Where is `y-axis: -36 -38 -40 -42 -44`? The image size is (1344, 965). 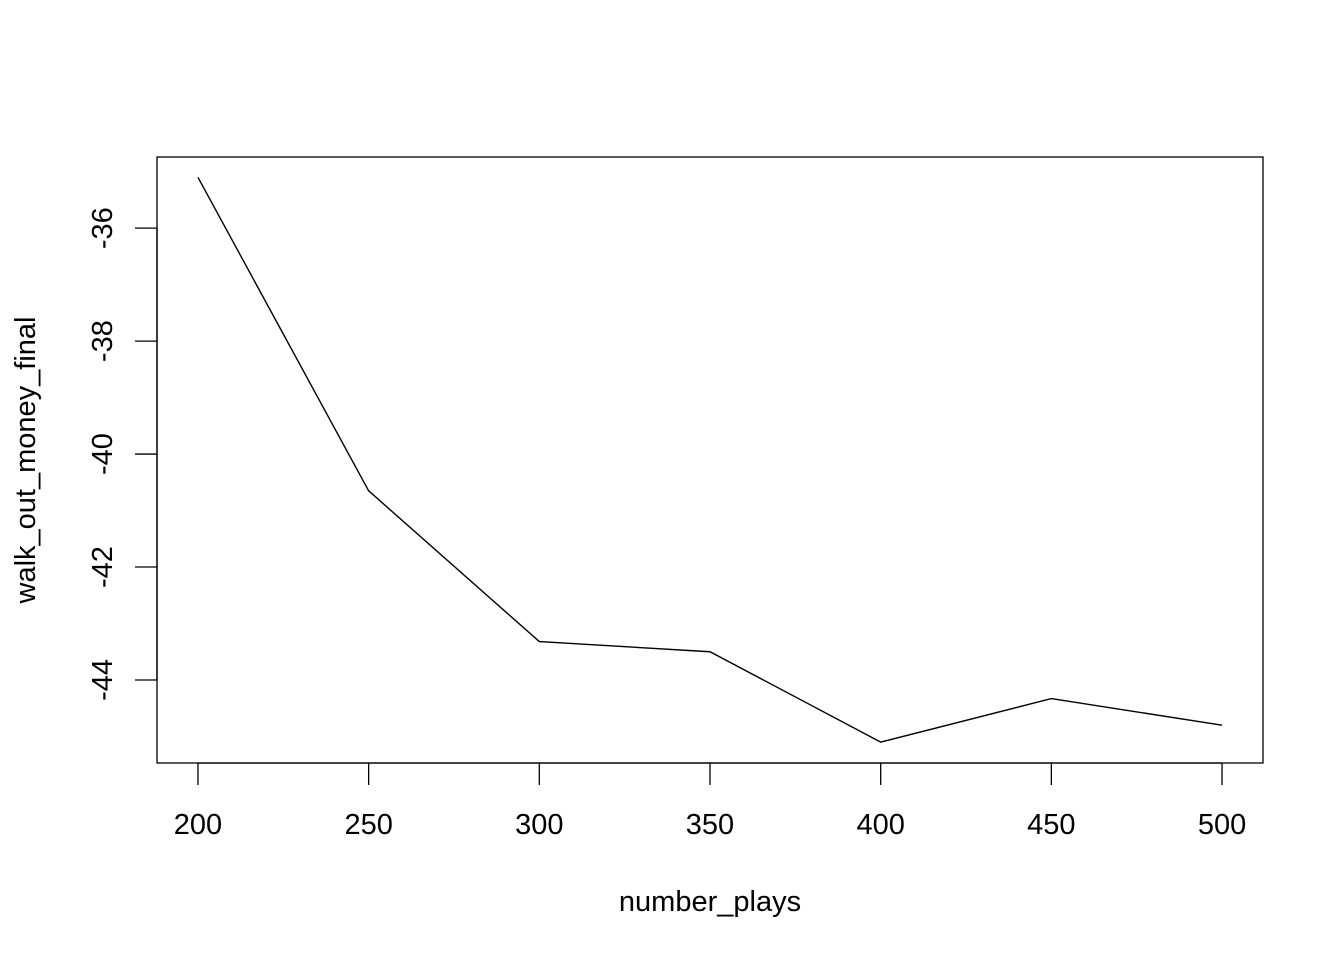
y-axis: -36 -38 -40 -42 -44 is located at coordinates (122, 454).